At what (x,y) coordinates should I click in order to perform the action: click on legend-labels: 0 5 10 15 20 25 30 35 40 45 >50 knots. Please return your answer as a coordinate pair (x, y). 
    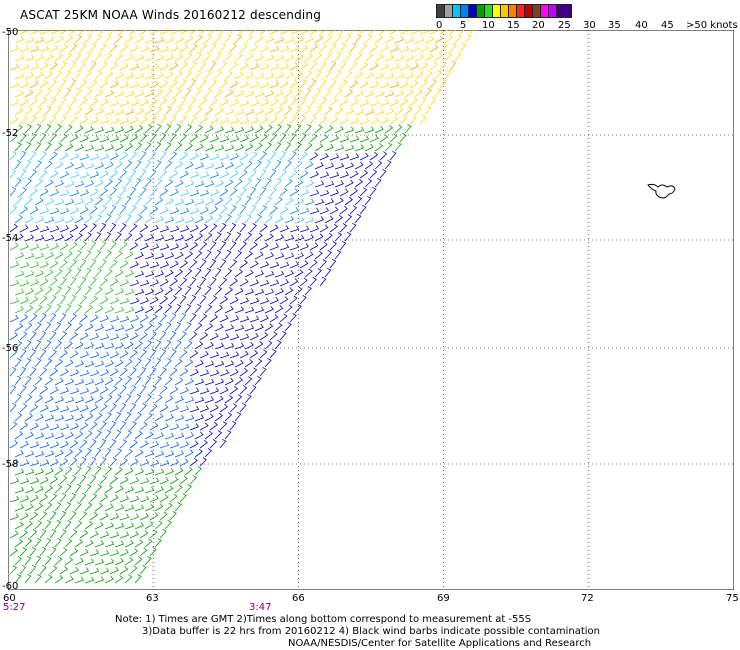
    Looking at the image, I should click on (587, 26).